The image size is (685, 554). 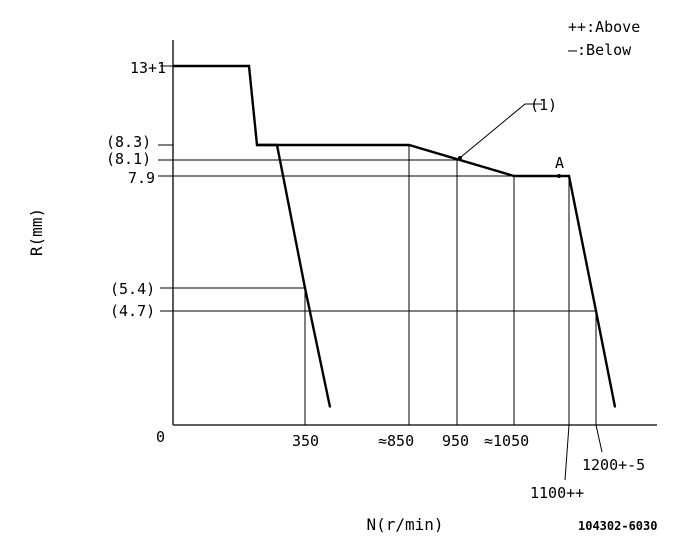 I want to click on y-axis-title: R(mm), so click(x=36, y=232).